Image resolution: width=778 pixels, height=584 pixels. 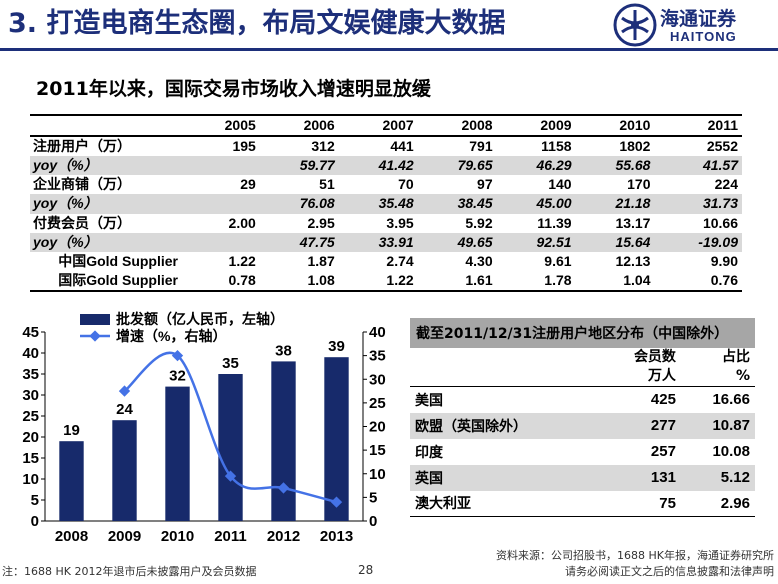 I want to click on table-cell: 55.68, so click(x=615, y=166).